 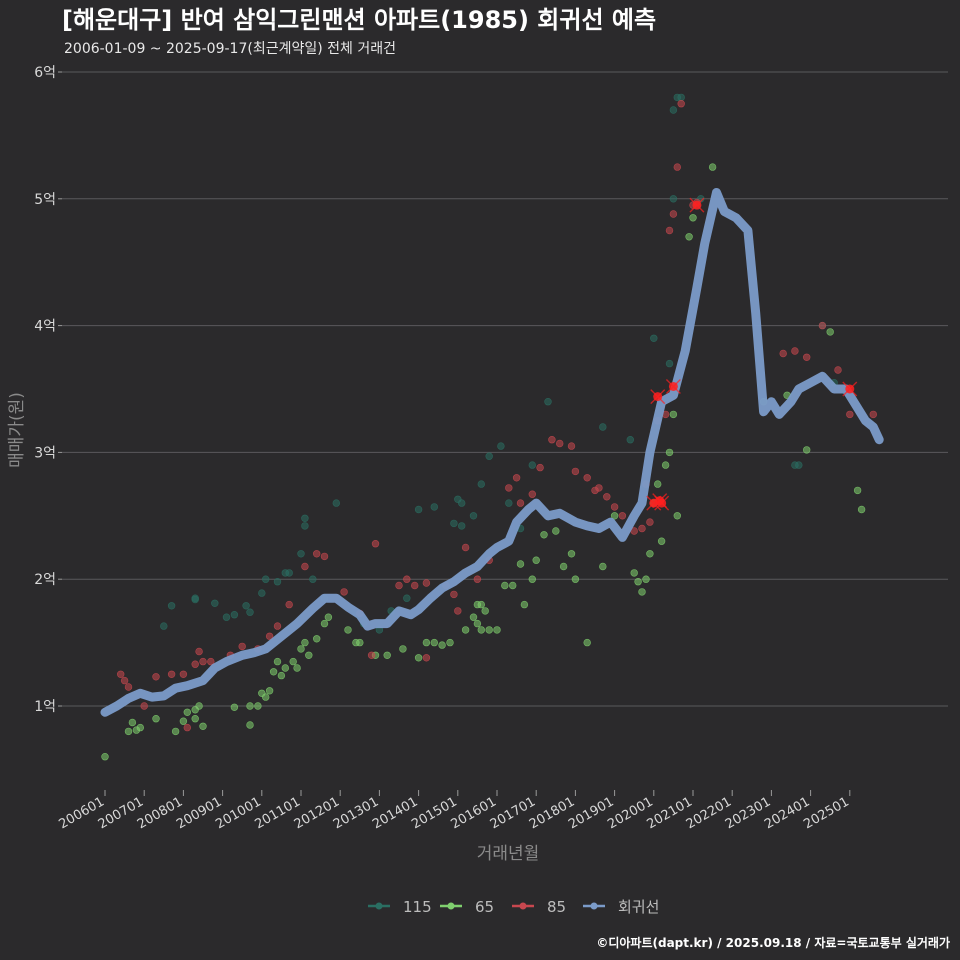 What do you see at coordinates (752, 354) in the screenshot?
I see `highlighted-points` at bounding box center [752, 354].